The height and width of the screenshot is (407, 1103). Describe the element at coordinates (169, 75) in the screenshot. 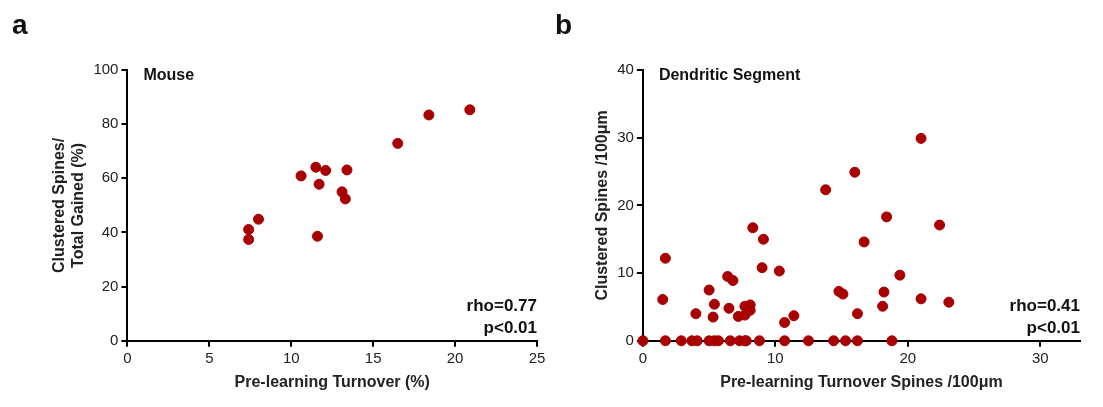

I see `chart-title: Mouse` at that location.